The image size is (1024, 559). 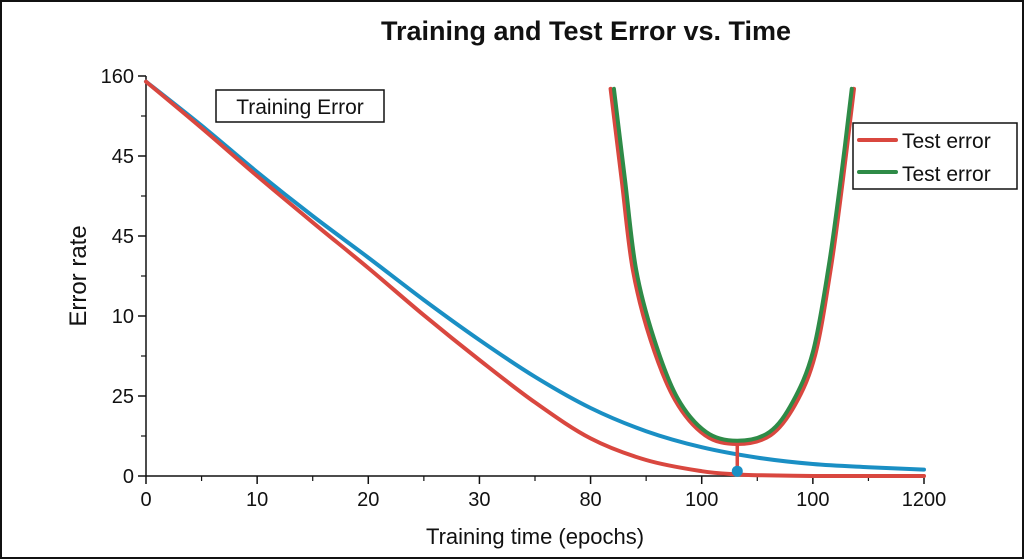 I want to click on annotation-box: Training Error, so click(x=300, y=106).